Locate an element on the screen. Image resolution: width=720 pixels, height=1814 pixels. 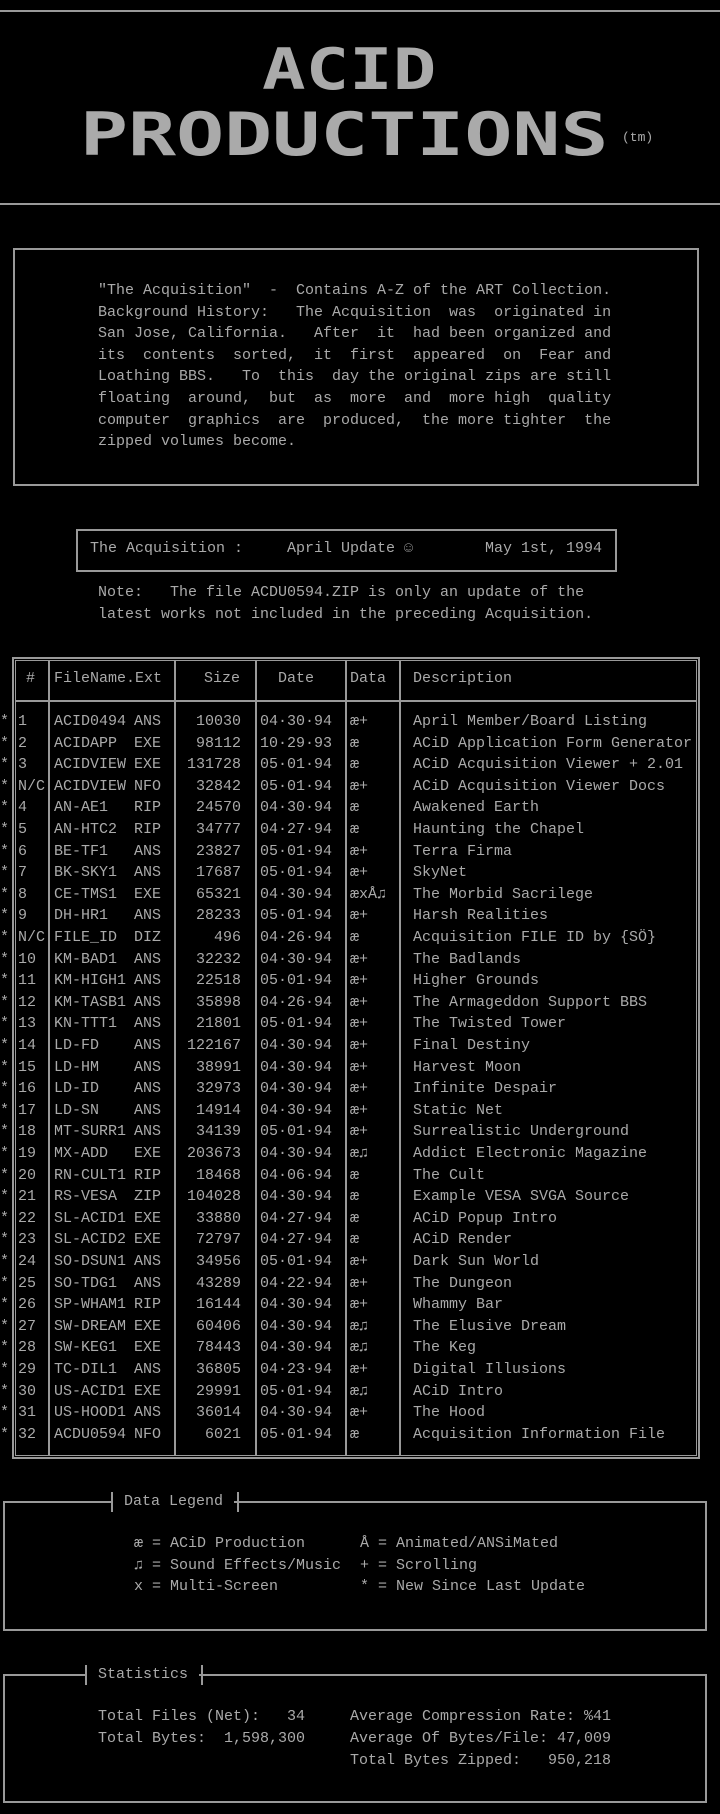
cell-filename: KN-TTT1 is located at coordinates (86, 1024).